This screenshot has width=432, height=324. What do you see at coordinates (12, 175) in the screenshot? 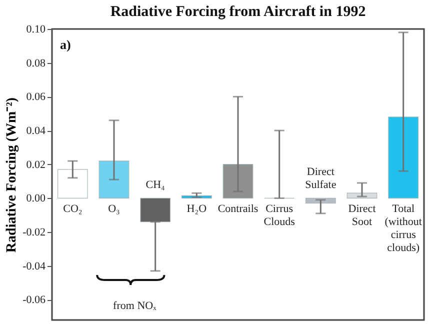
I see `y-axis-title: Radiative Forcing (Wm⁻²)` at bounding box center [12, 175].